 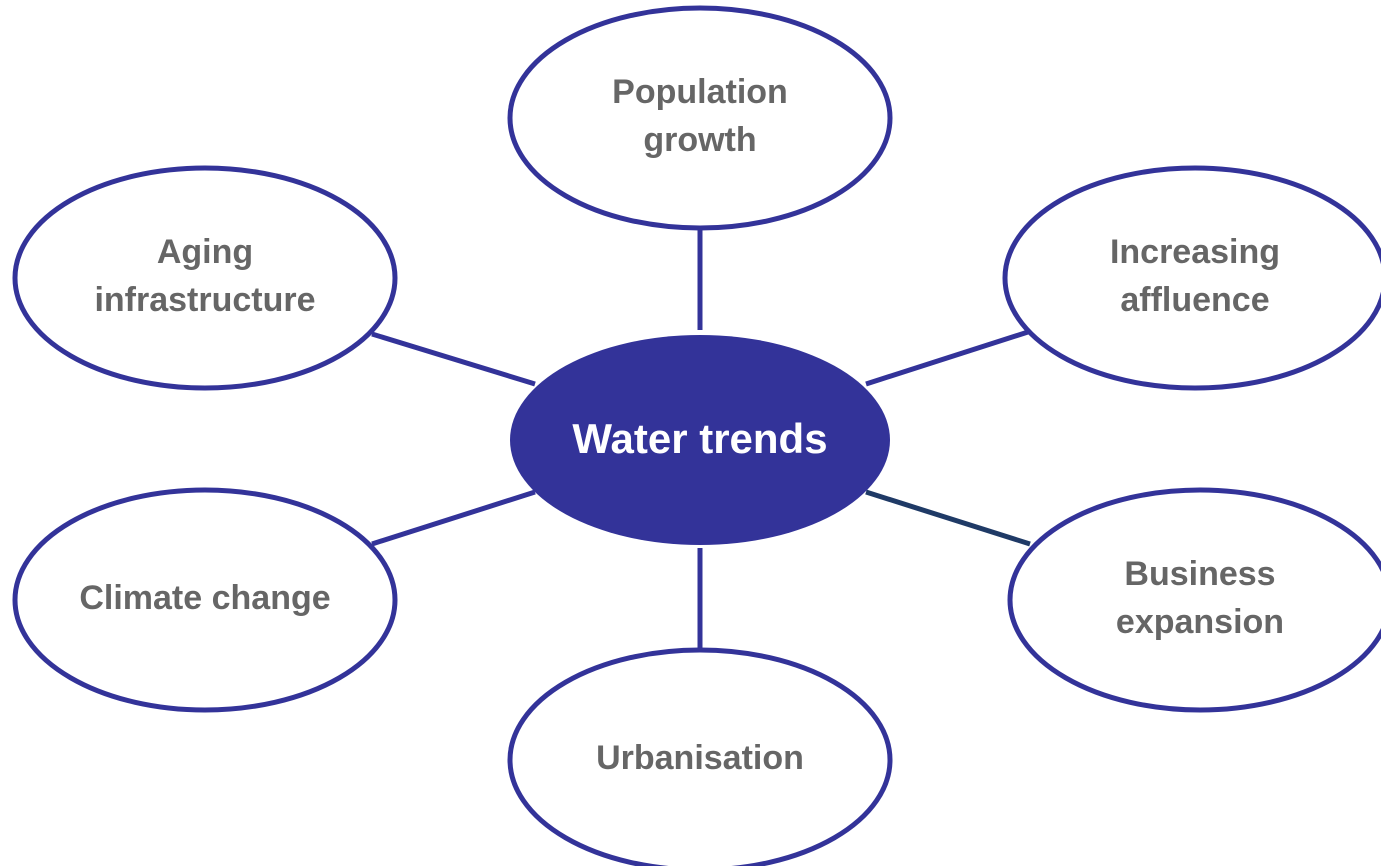 I want to click on node-label: expansion, so click(x=1200, y=622).